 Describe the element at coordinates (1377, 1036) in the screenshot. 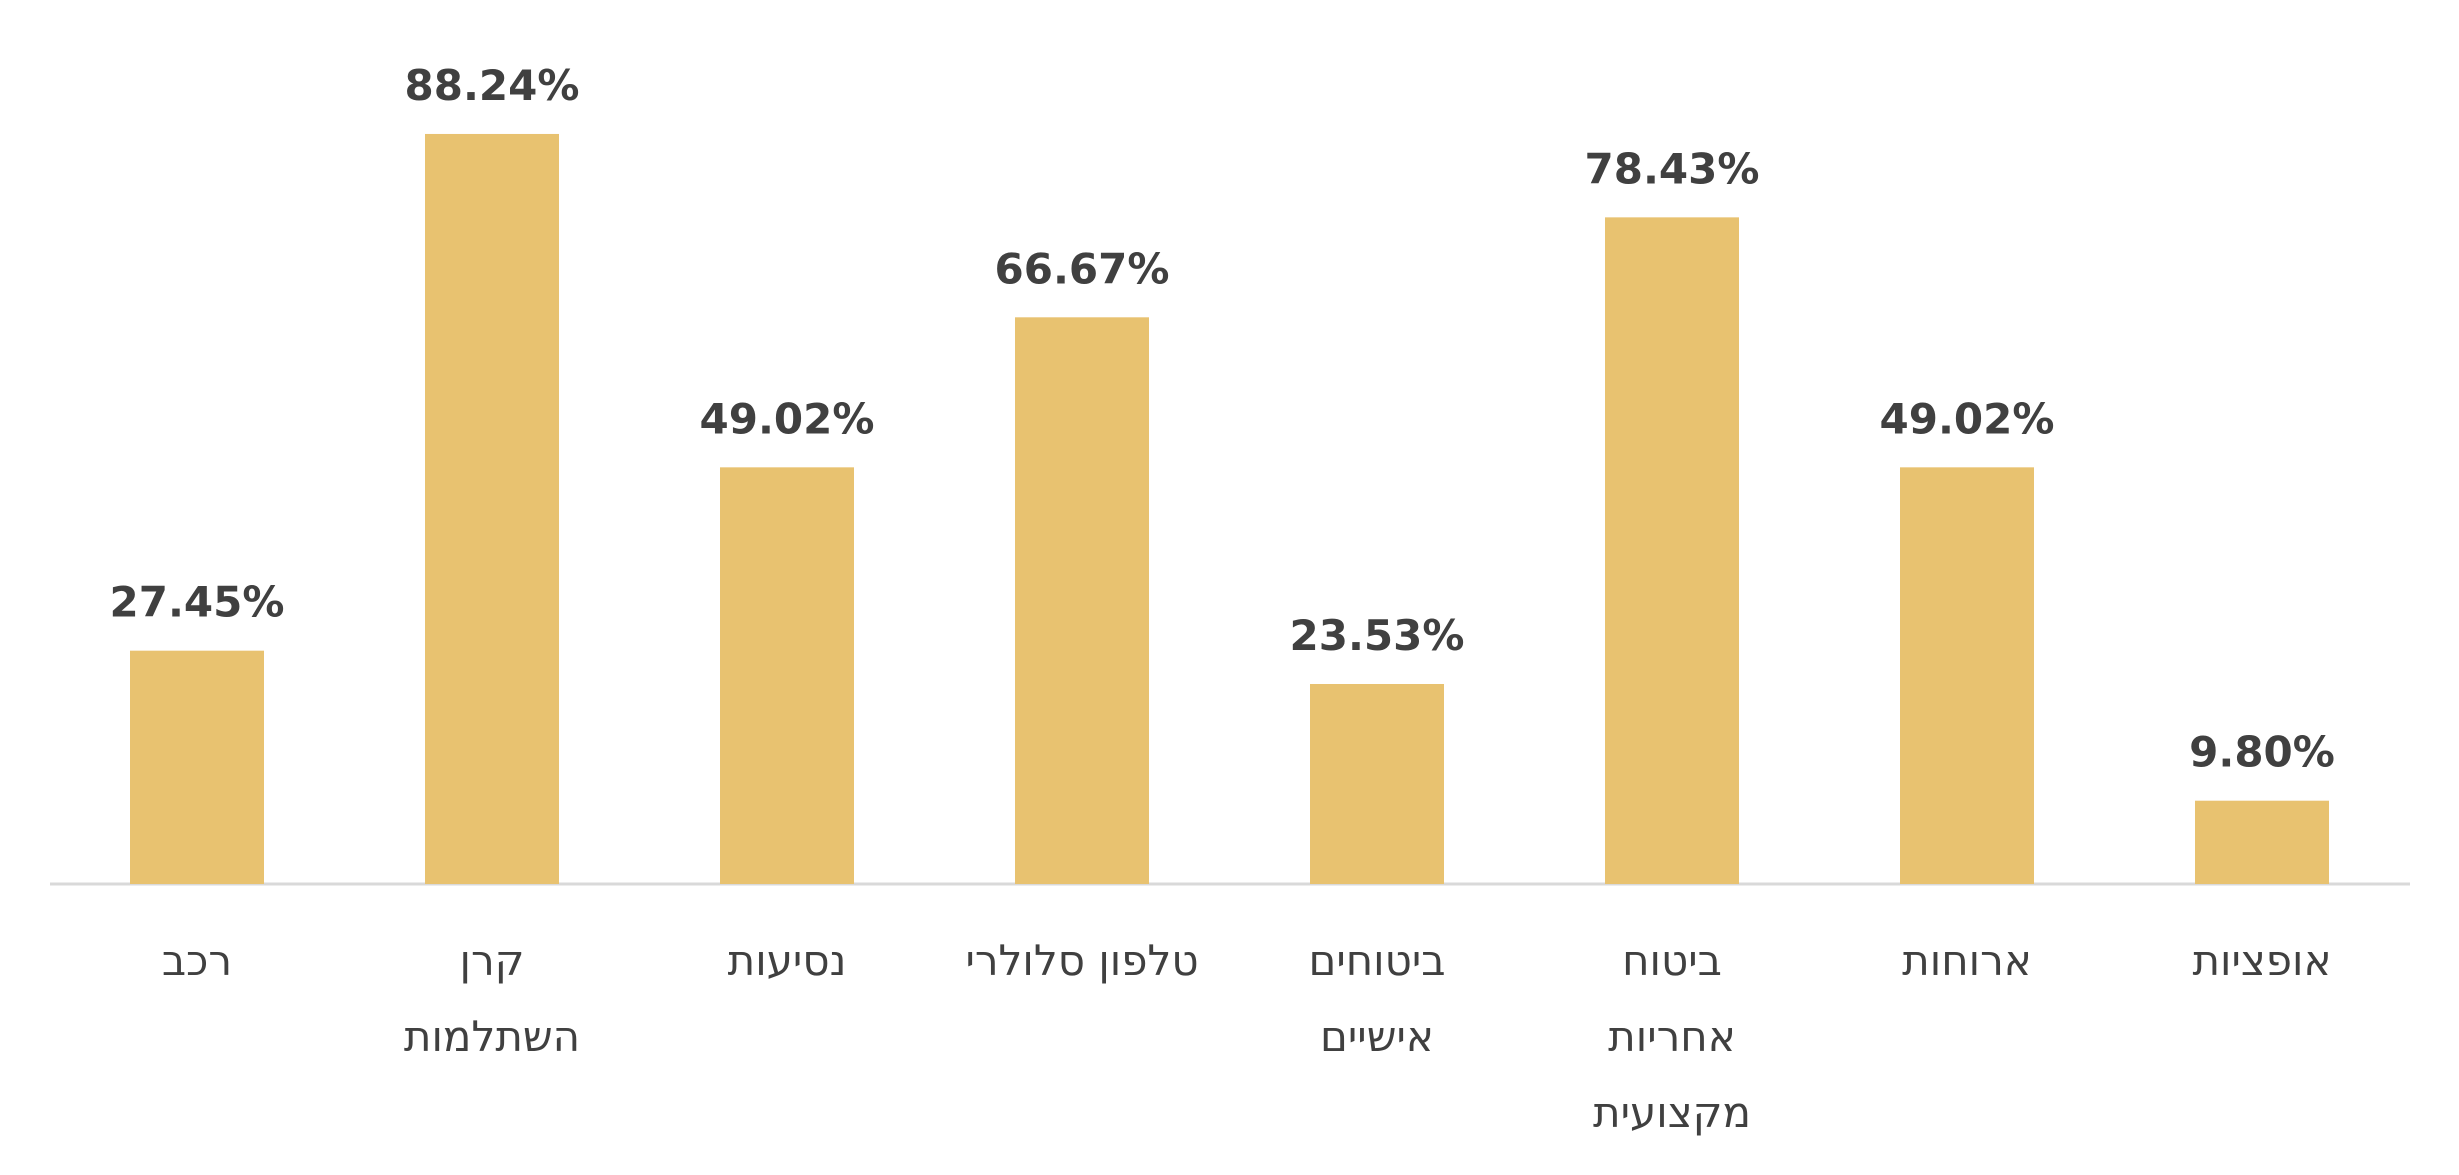

I see `category-label: אישיים` at that location.